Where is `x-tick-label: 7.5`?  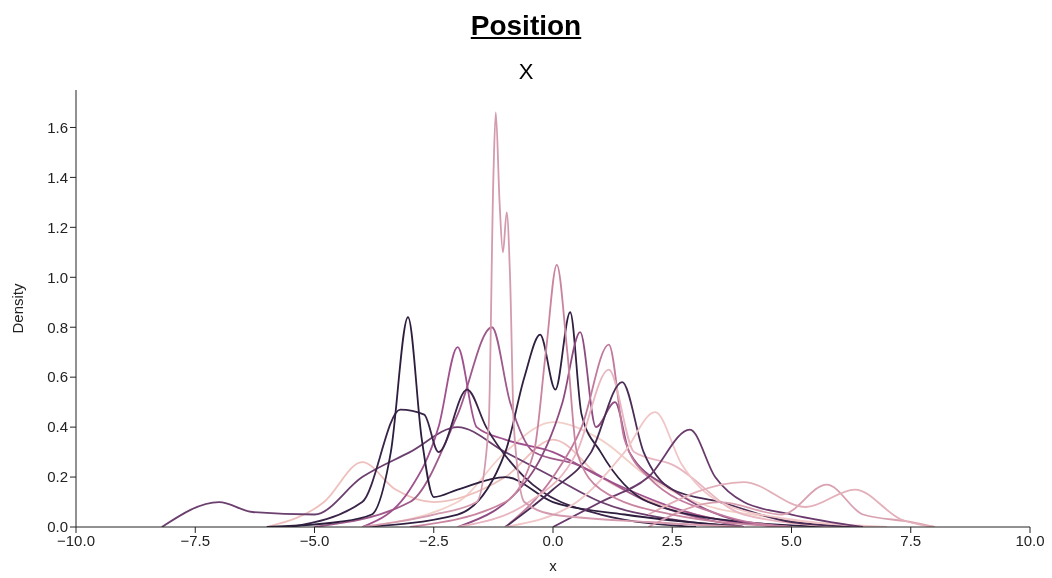 x-tick-label: 7.5 is located at coordinates (911, 540).